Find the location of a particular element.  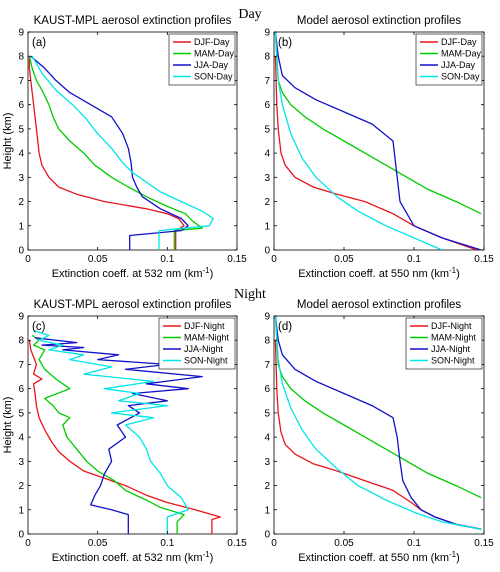

x-axis-label-main: Extinction coeff. at 532 nm (km is located at coordinates (127, 274).